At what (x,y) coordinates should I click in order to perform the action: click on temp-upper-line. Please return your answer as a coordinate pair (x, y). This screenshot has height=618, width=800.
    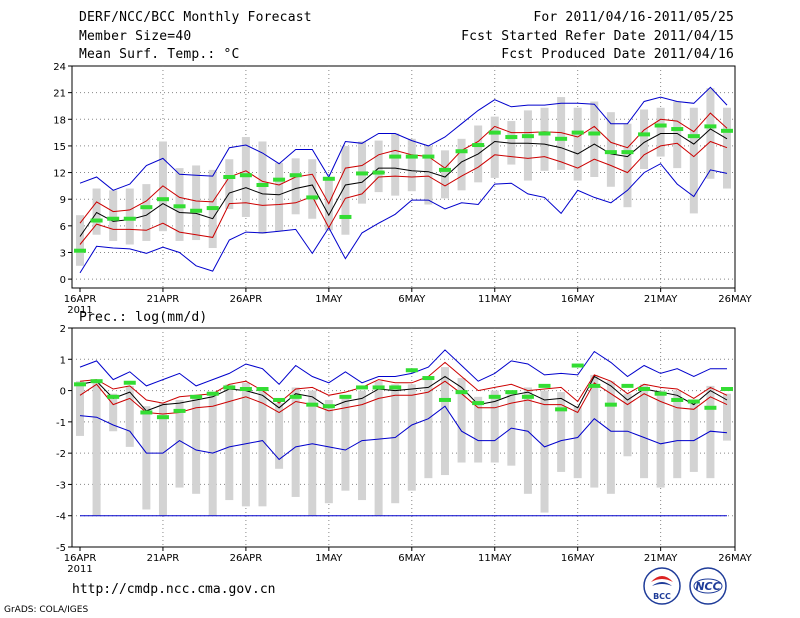
    Looking at the image, I should click on (403, 168).